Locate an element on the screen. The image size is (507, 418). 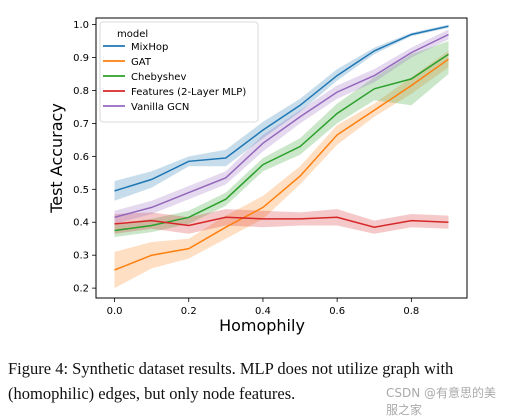
chebyshev-legend-label: Chebyshev is located at coordinates (158, 77).